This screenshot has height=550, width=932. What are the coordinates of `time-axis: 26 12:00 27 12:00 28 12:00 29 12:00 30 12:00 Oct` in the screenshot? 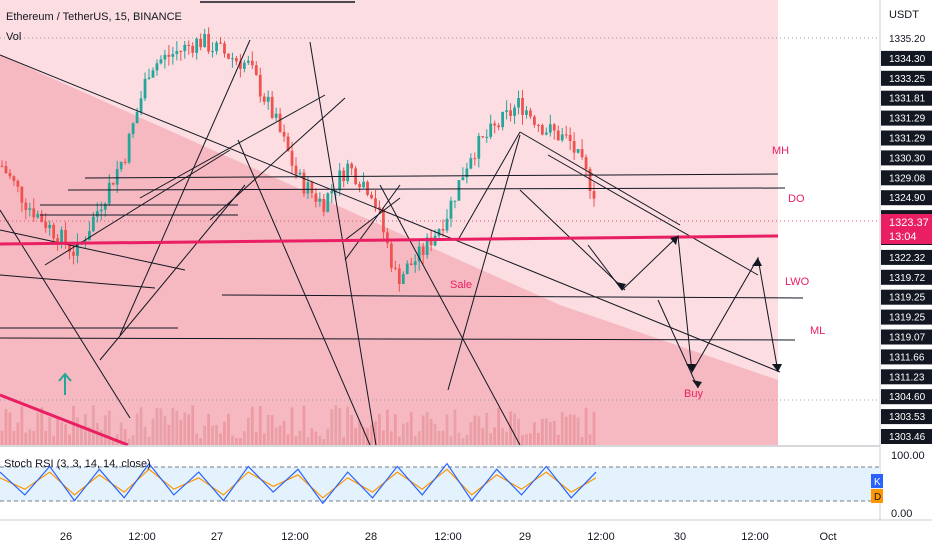 It's located at (448, 537).